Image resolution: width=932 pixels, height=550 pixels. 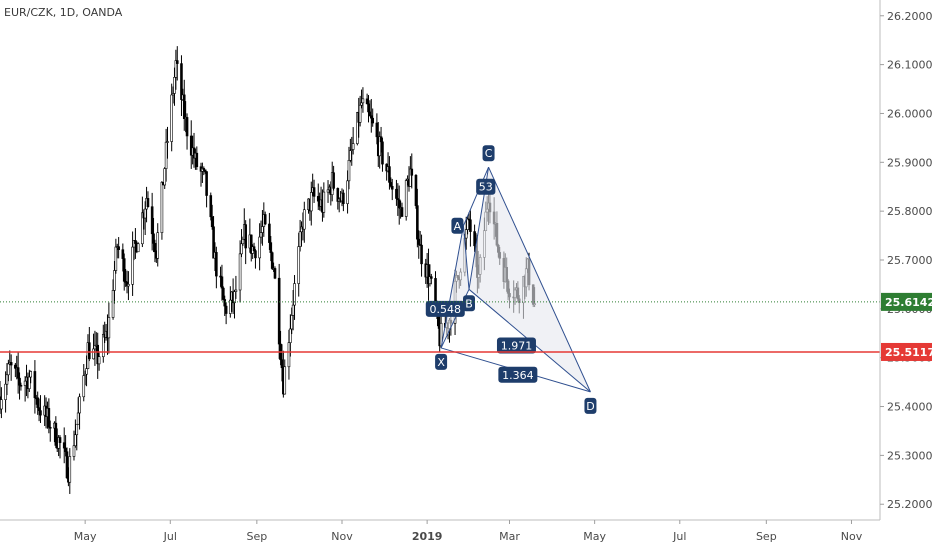 What do you see at coordinates (679, 536) in the screenshot?
I see `x-tick-label: Jul` at bounding box center [679, 536].